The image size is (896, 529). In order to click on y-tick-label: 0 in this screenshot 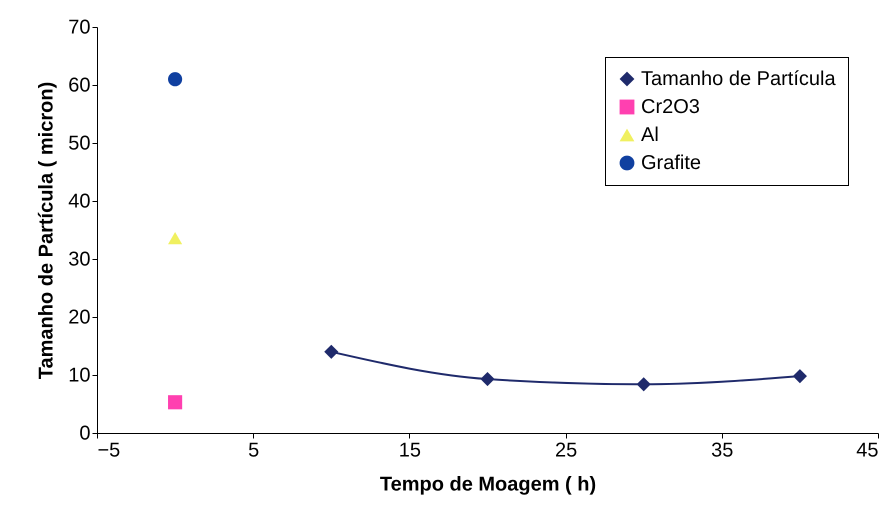, I will do `click(84, 433)`.